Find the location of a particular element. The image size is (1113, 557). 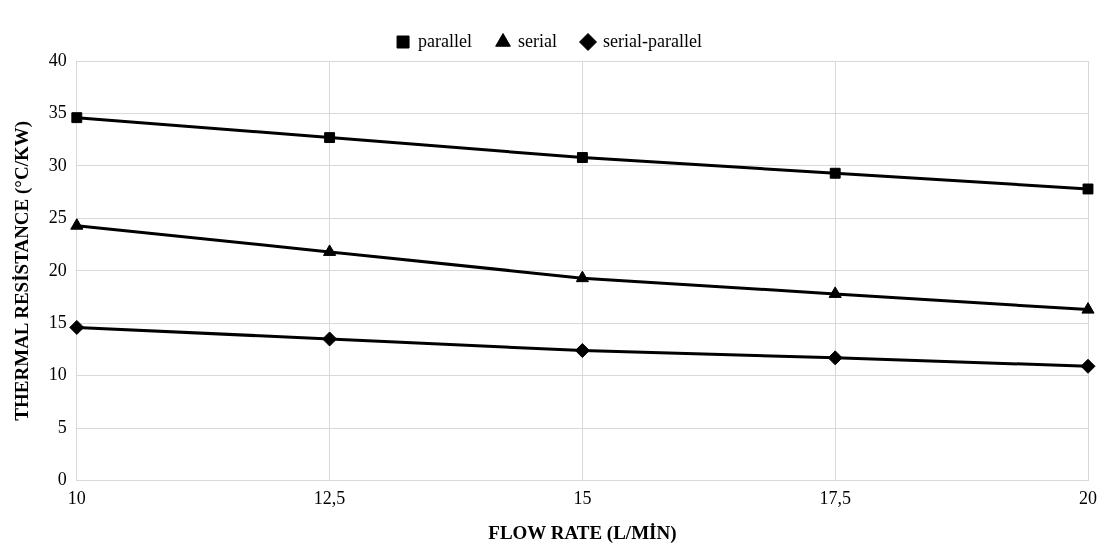

y-tick-label: 0 is located at coordinates (62, 479).